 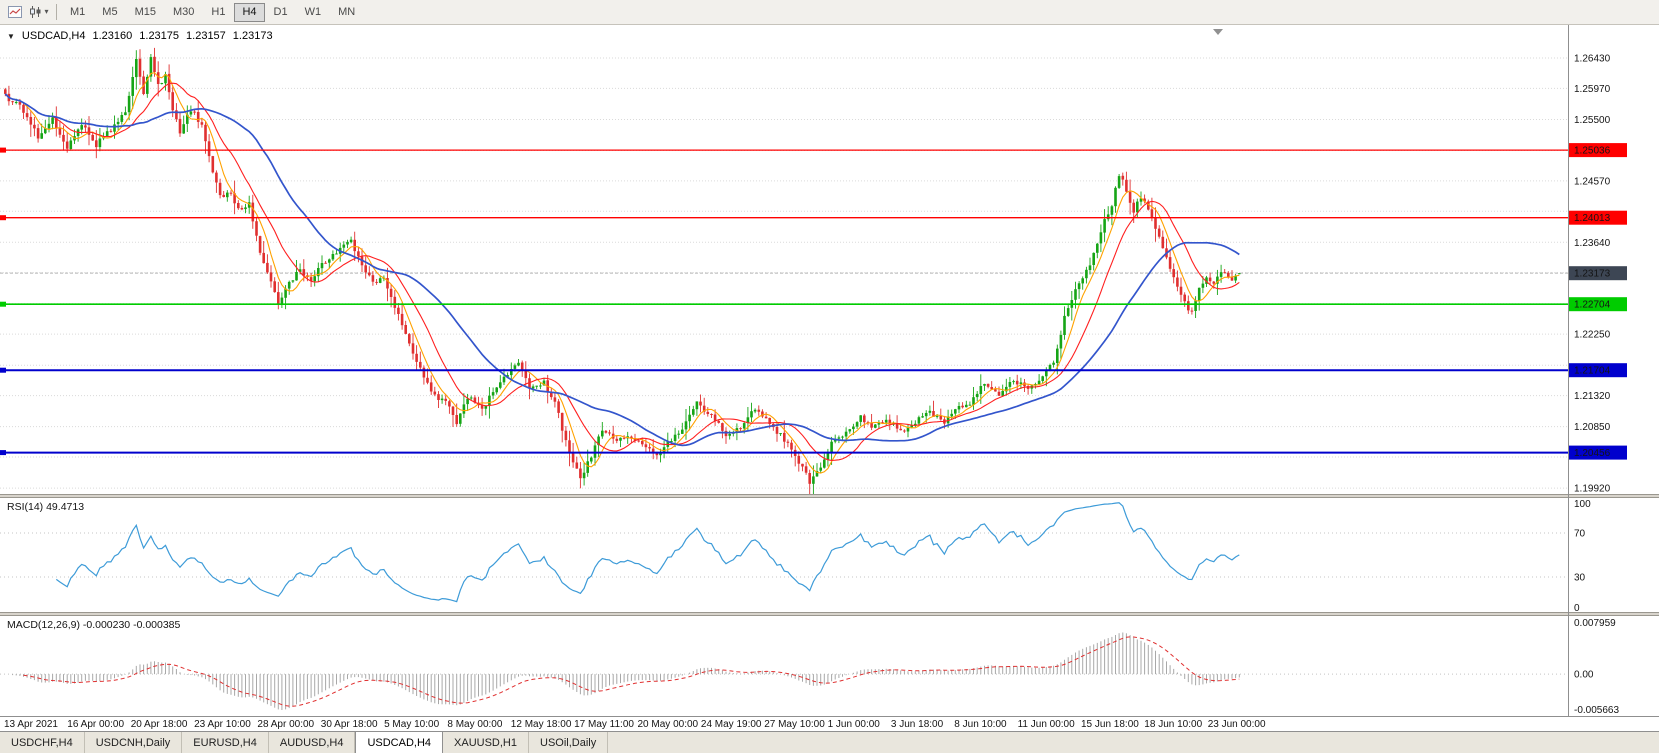 I want to click on macd-signal-line, so click(x=631, y=671).